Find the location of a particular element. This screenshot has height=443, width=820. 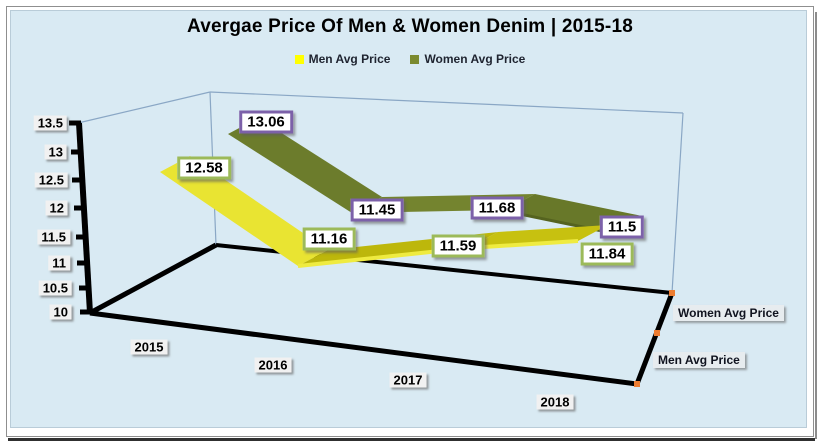

category-label-2018: 2018 is located at coordinates (555, 402).